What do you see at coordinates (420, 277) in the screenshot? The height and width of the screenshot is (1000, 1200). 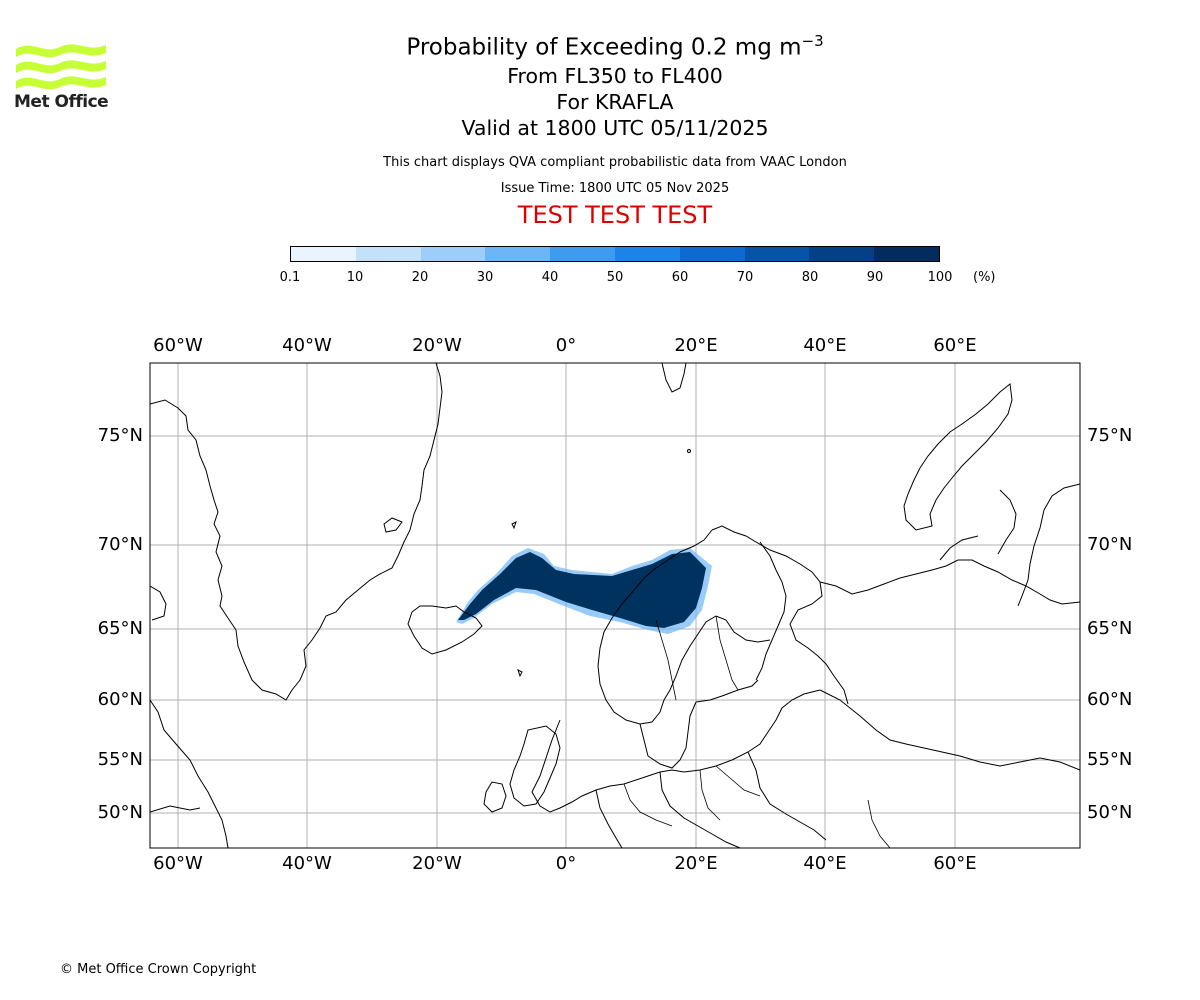 I see `colorbar-tick-label: 20` at bounding box center [420, 277].